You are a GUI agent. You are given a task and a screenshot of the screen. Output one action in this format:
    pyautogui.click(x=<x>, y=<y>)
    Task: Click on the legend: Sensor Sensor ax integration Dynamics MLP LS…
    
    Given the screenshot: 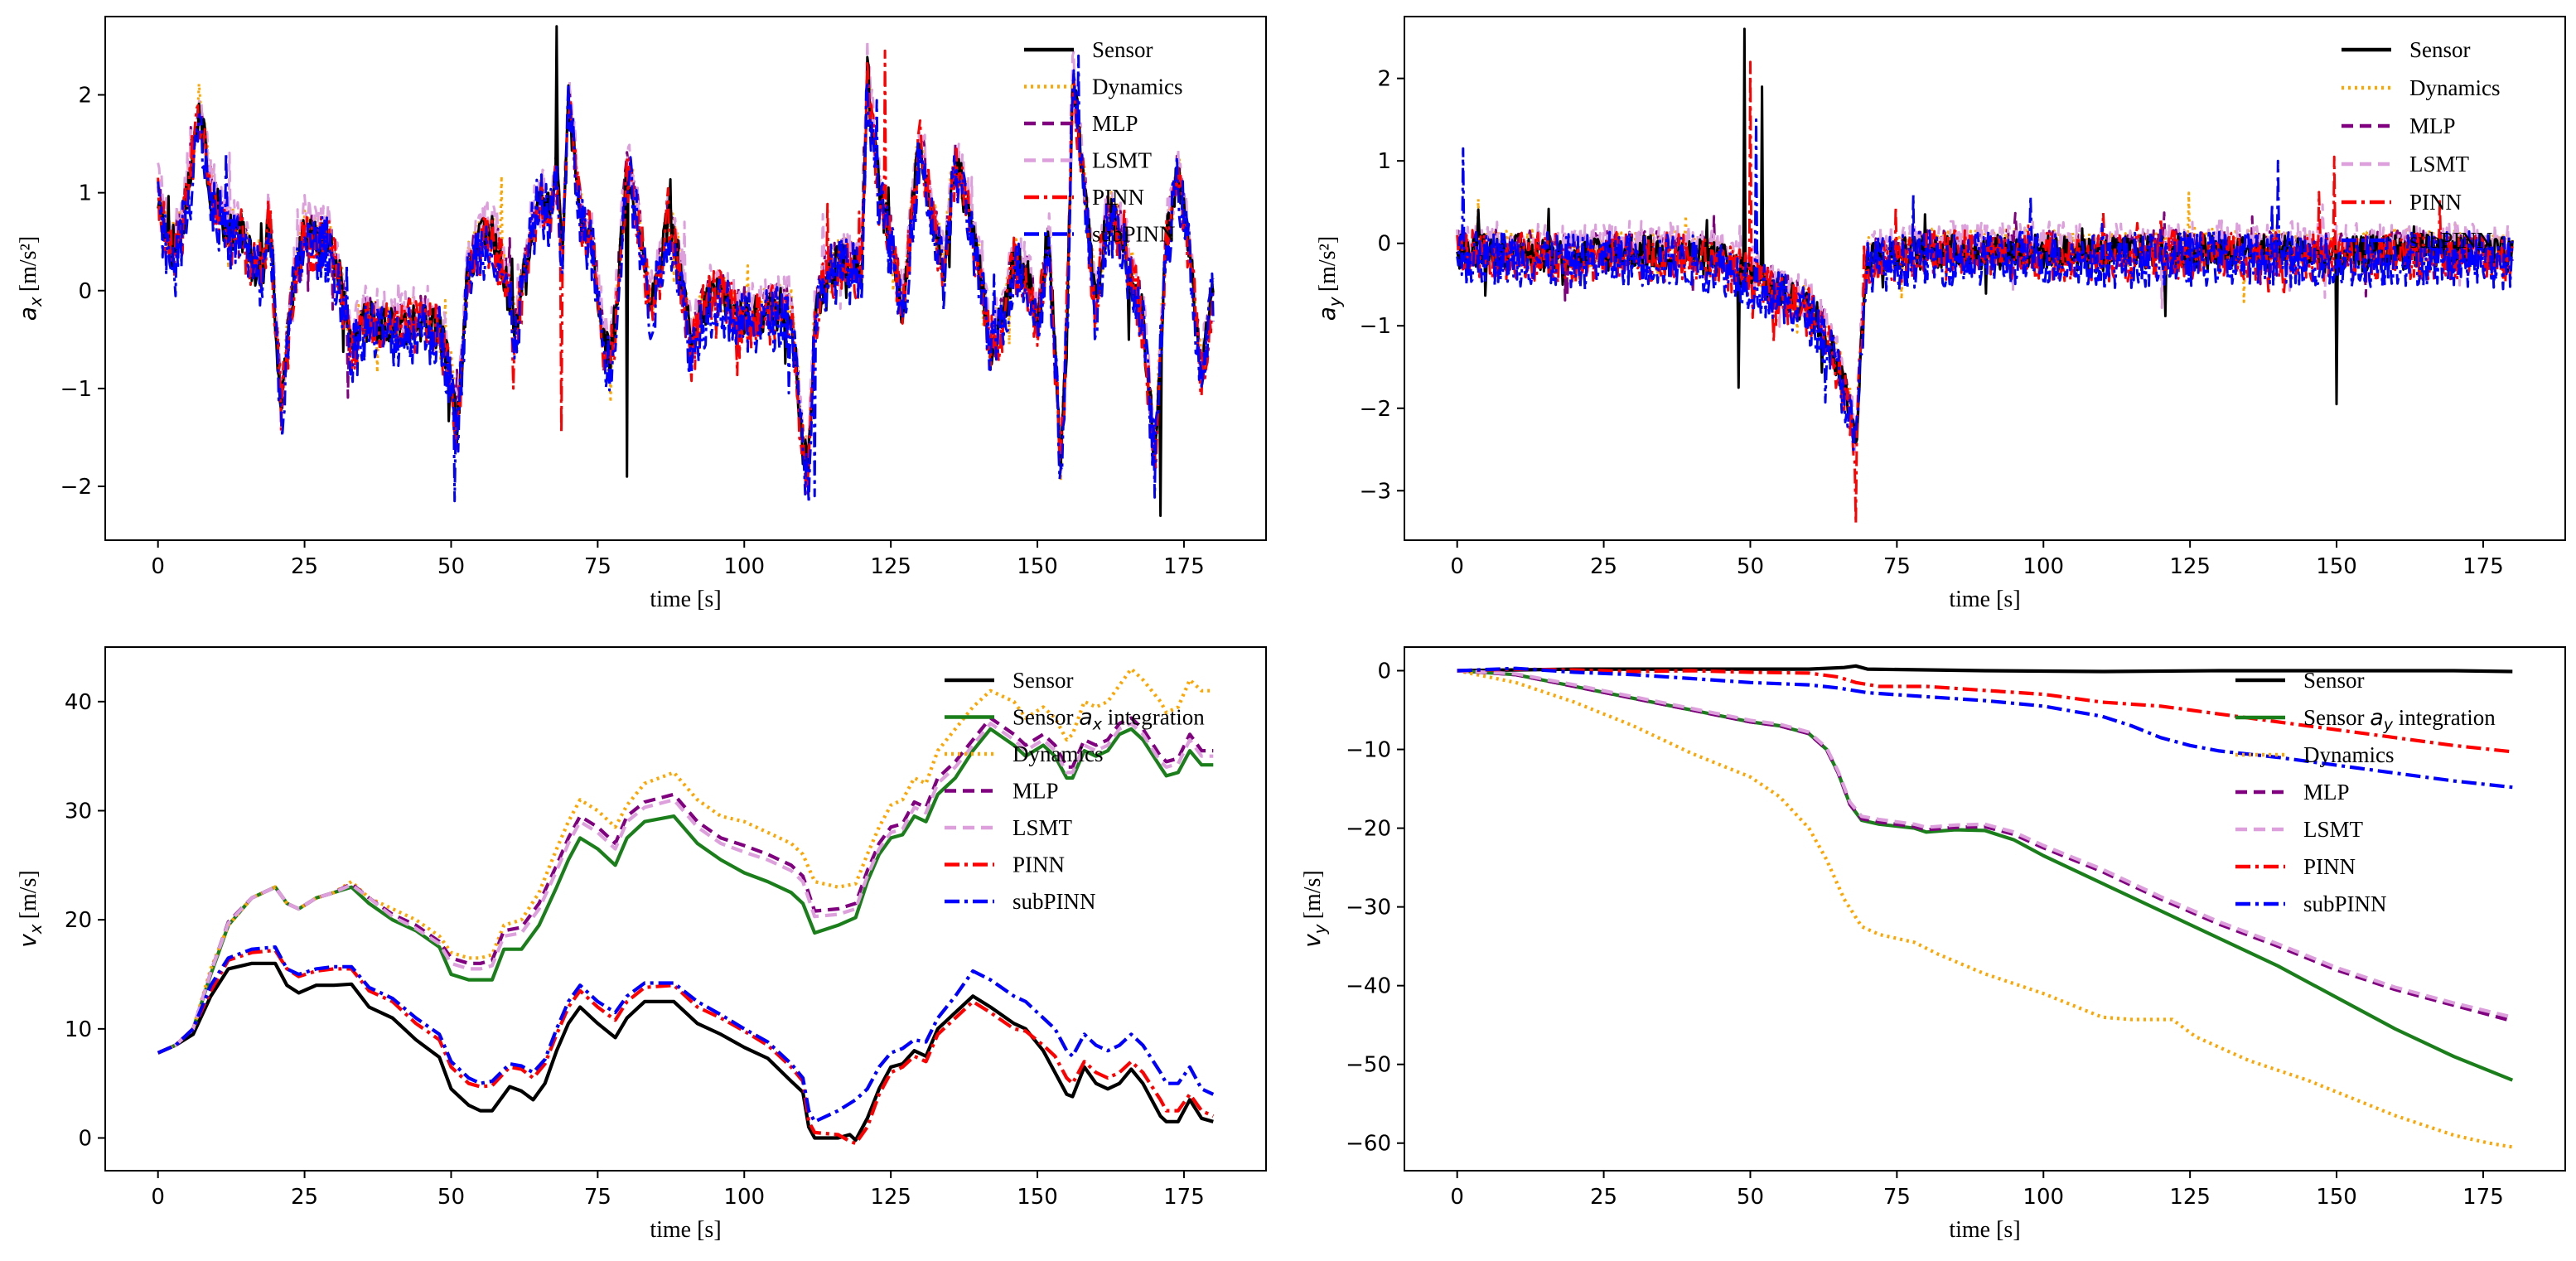 What is the action you would take?
    pyautogui.click(x=1075, y=791)
    